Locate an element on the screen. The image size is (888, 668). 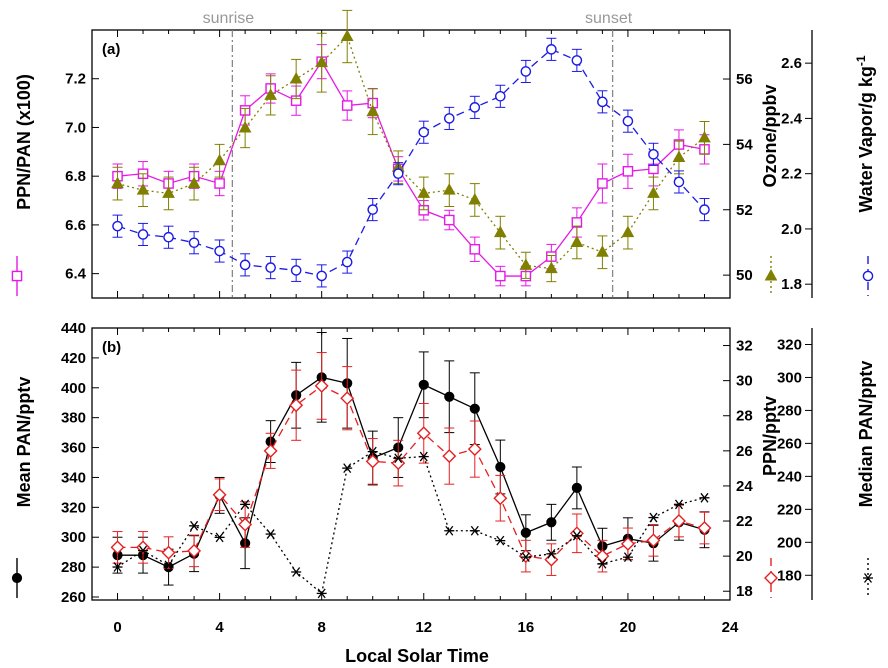
left-tick-label: 400 is located at coordinates (73, 388).